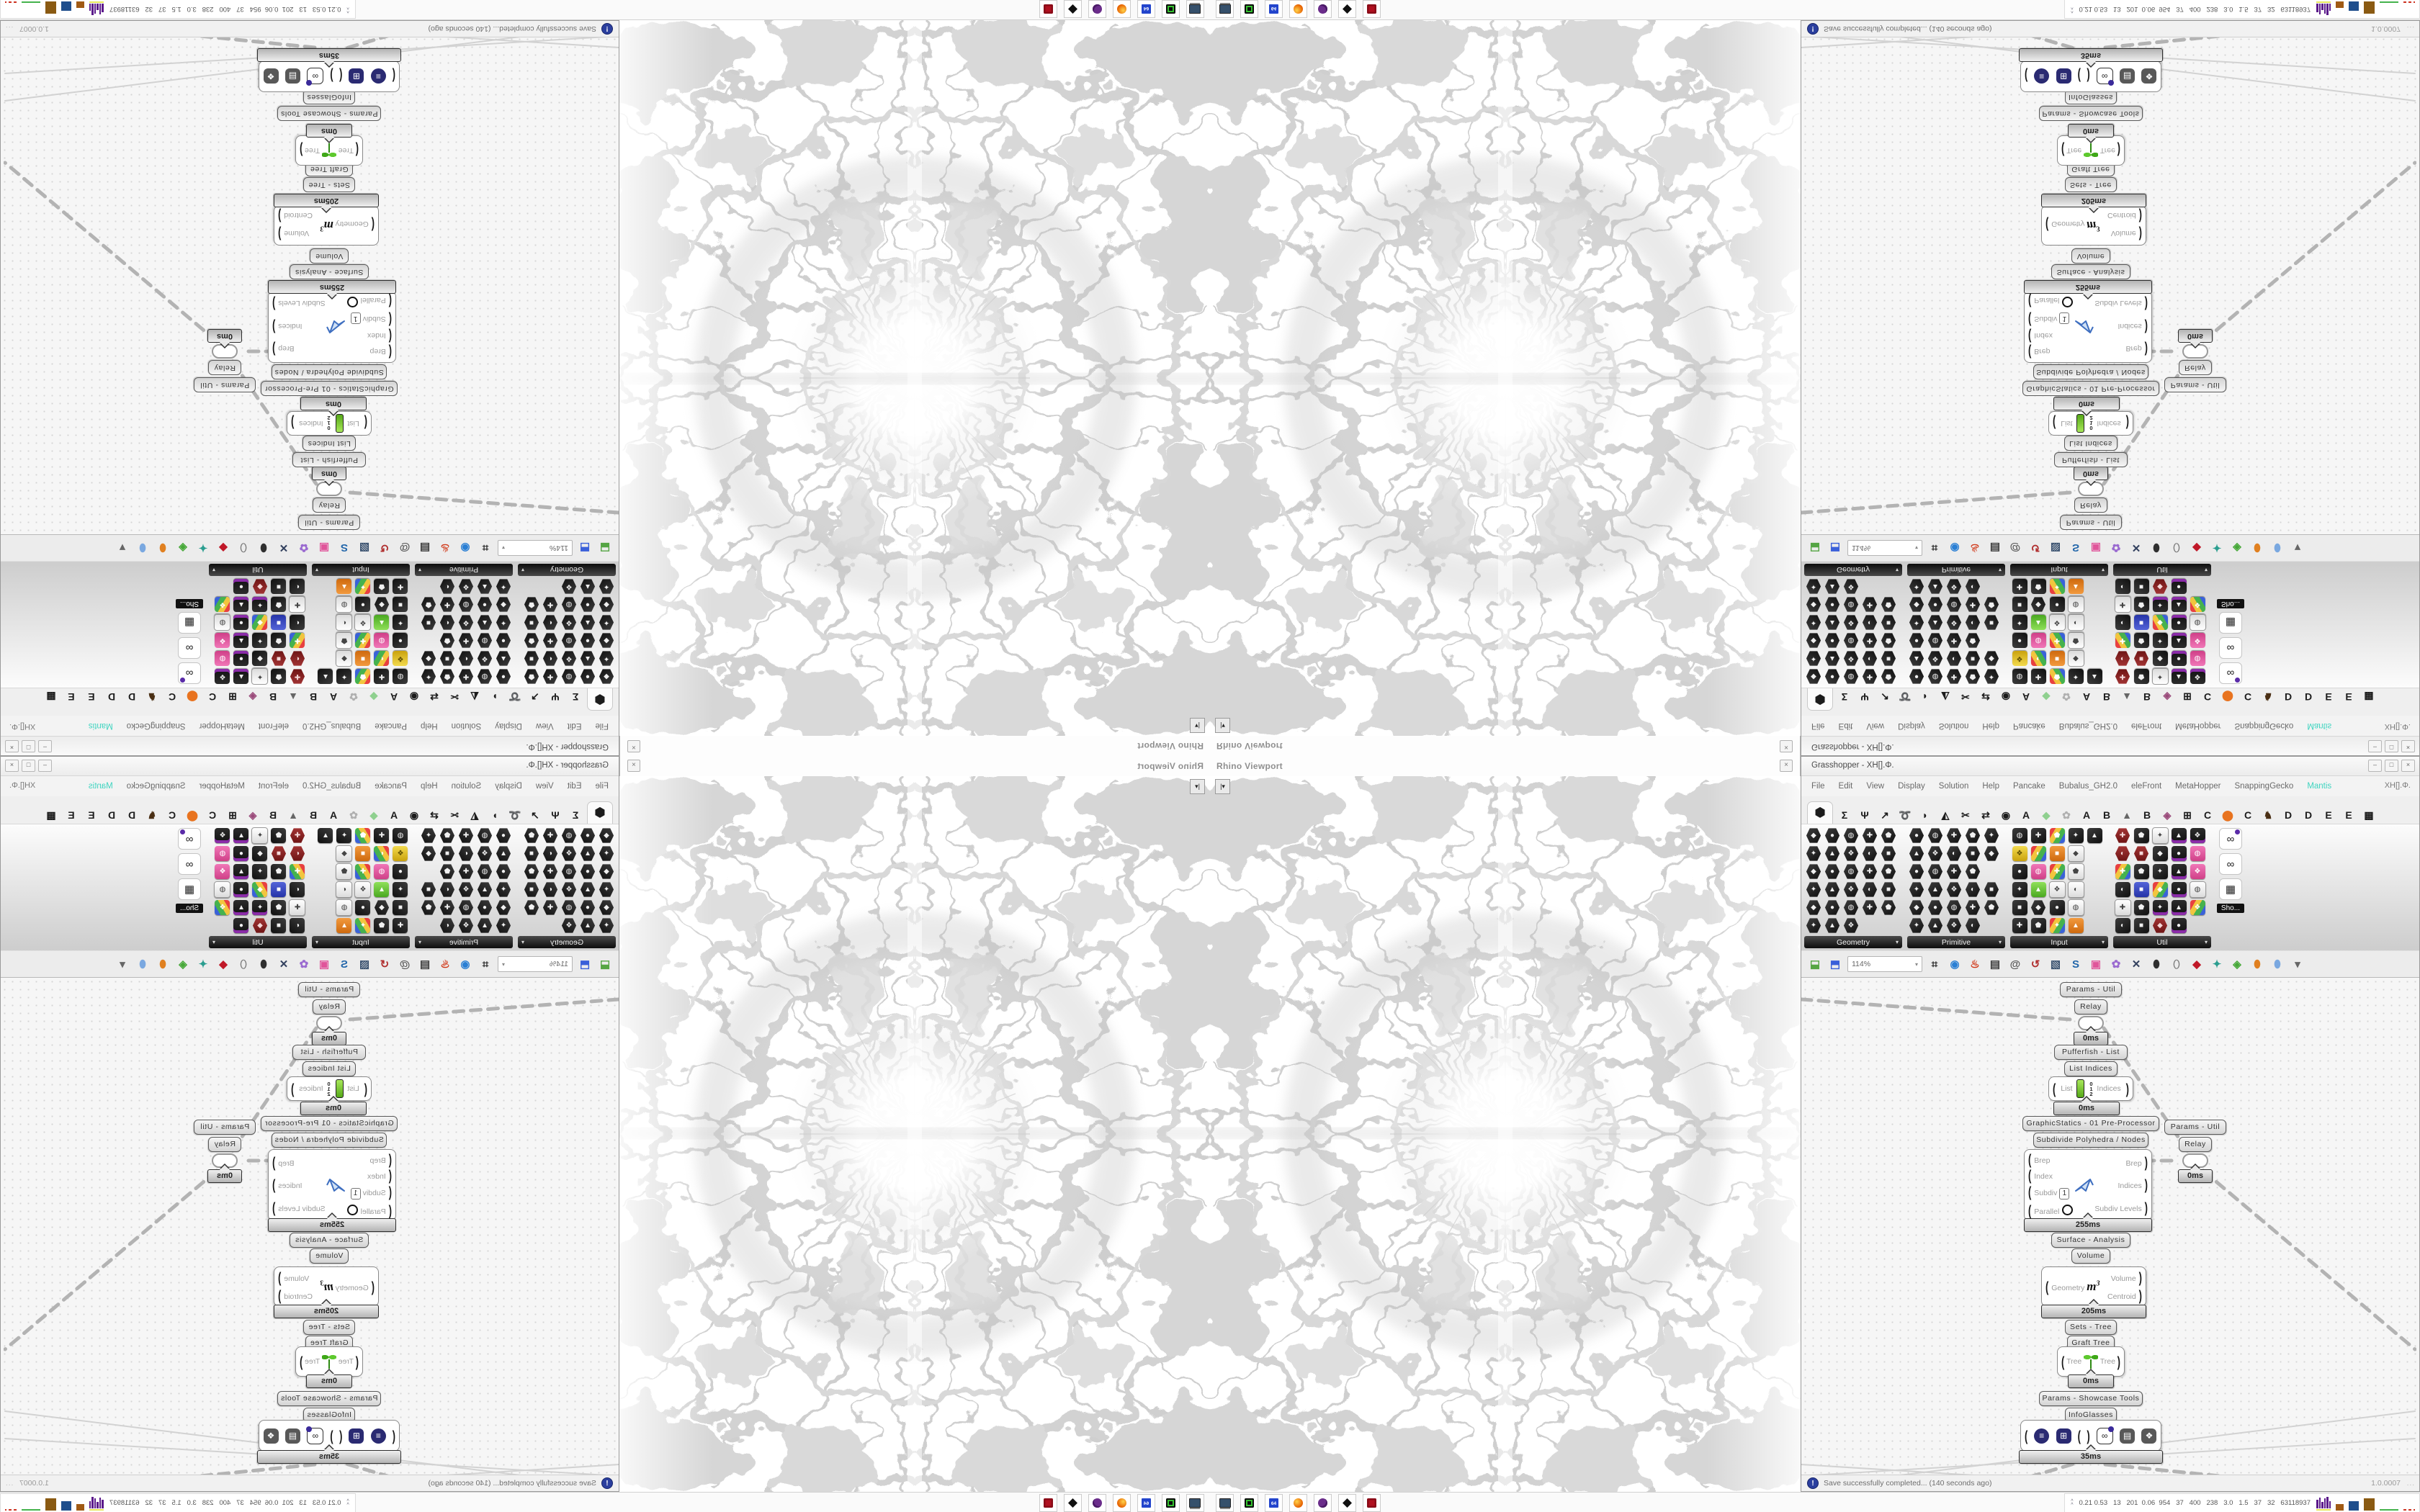 The width and height of the screenshot is (2420, 1512). What do you see at coordinates (1975, 547) in the screenshot?
I see `preview-flame-icon: ♨` at bounding box center [1975, 547].